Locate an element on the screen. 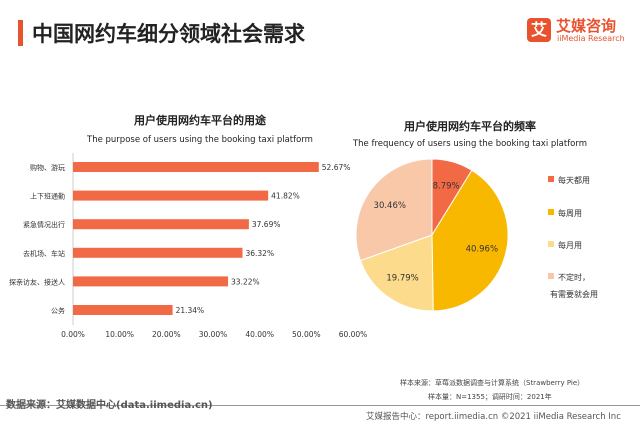 Image resolution: width=640 pixels, height=427 pixels. legend-label: 有需要就会用 is located at coordinates (574, 294).